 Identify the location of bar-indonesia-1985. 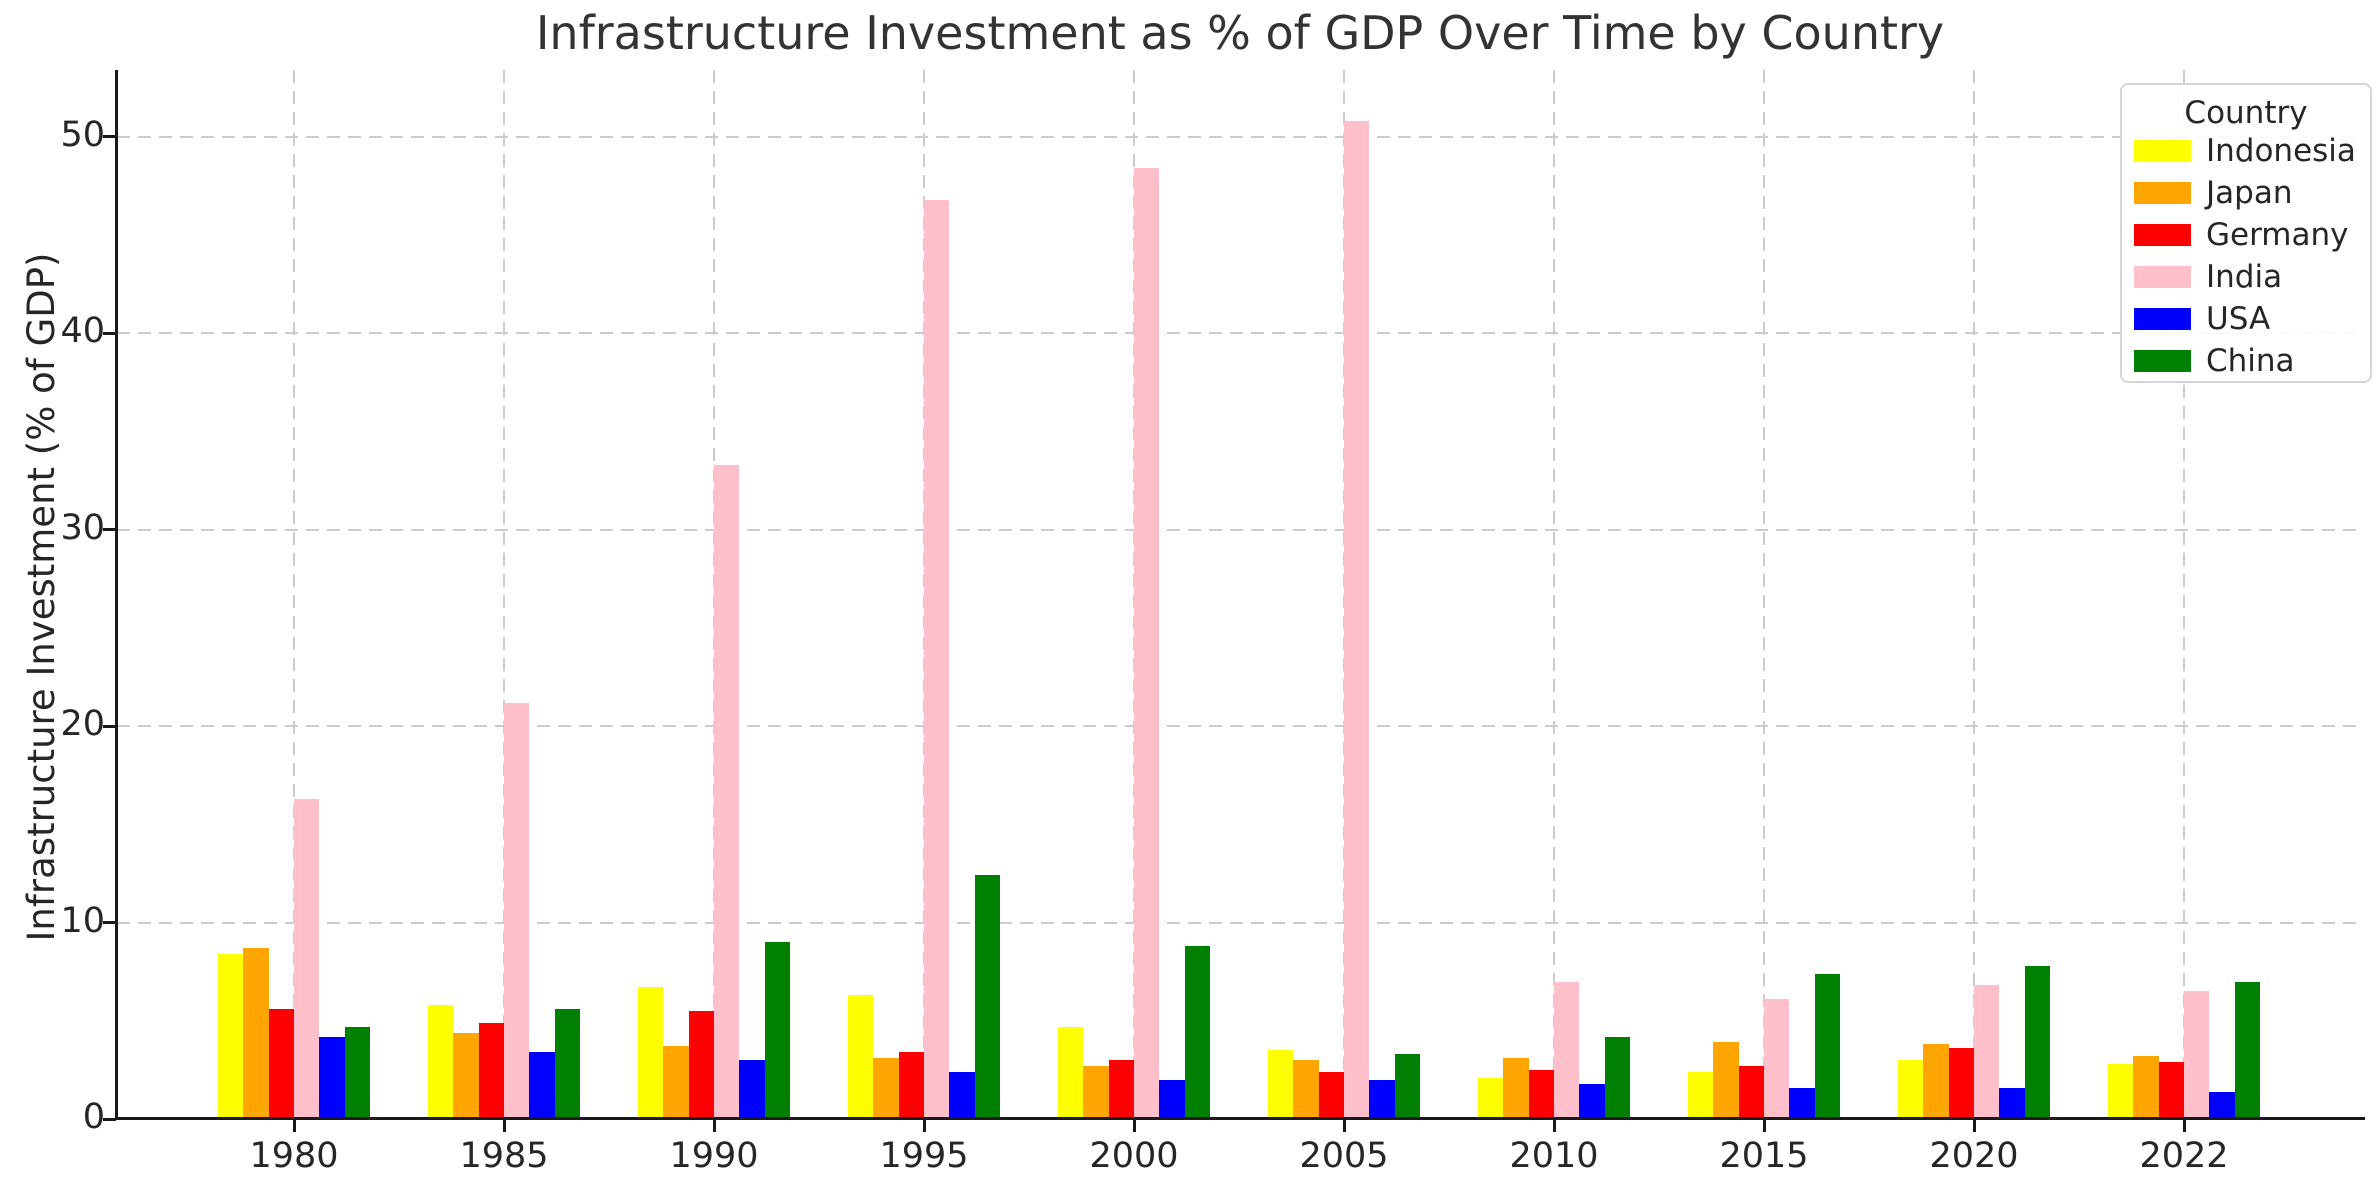
(441, 1062).